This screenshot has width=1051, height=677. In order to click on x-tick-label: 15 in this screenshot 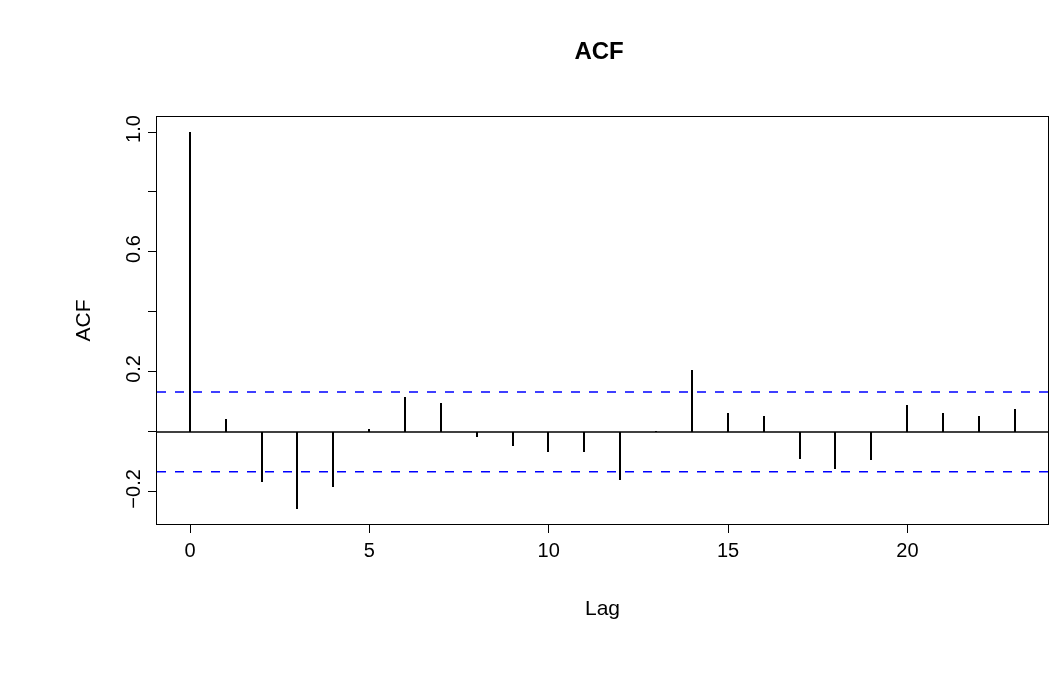, I will do `click(728, 550)`.